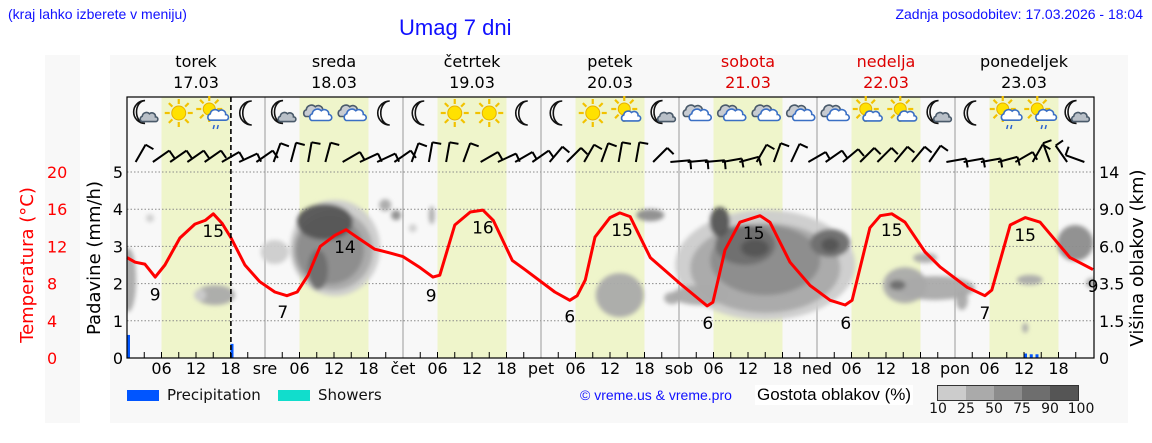 The width and height of the screenshot is (1152, 443). I want to click on temp-tick-label: 0, so click(52, 358).